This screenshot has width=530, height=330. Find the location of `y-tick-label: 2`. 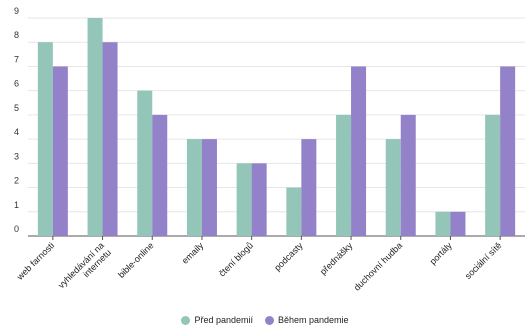

y-tick-label: 2 is located at coordinates (16, 181).